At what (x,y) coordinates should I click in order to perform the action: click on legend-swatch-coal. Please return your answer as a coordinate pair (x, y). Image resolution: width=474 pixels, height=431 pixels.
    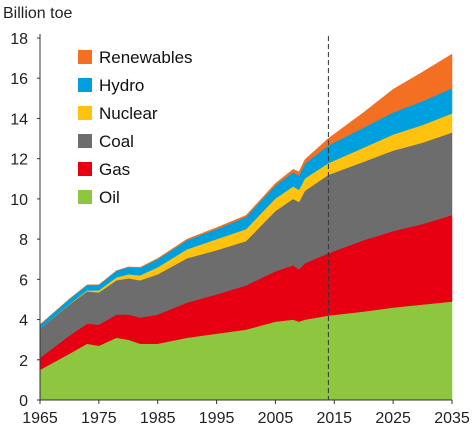
    Looking at the image, I should click on (85, 141).